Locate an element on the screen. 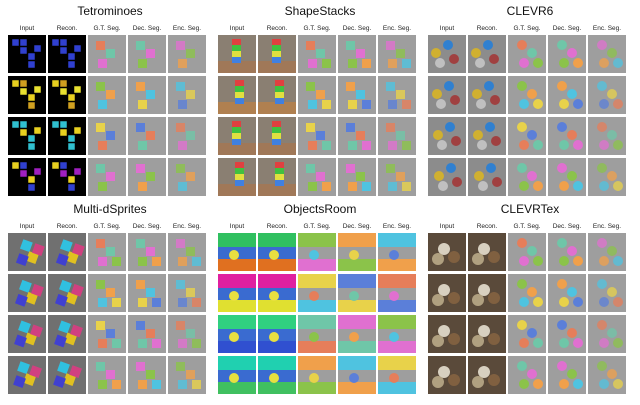 The height and width of the screenshot is (405, 640). dataset-title: ObjectsRoom is located at coordinates (320, 209).